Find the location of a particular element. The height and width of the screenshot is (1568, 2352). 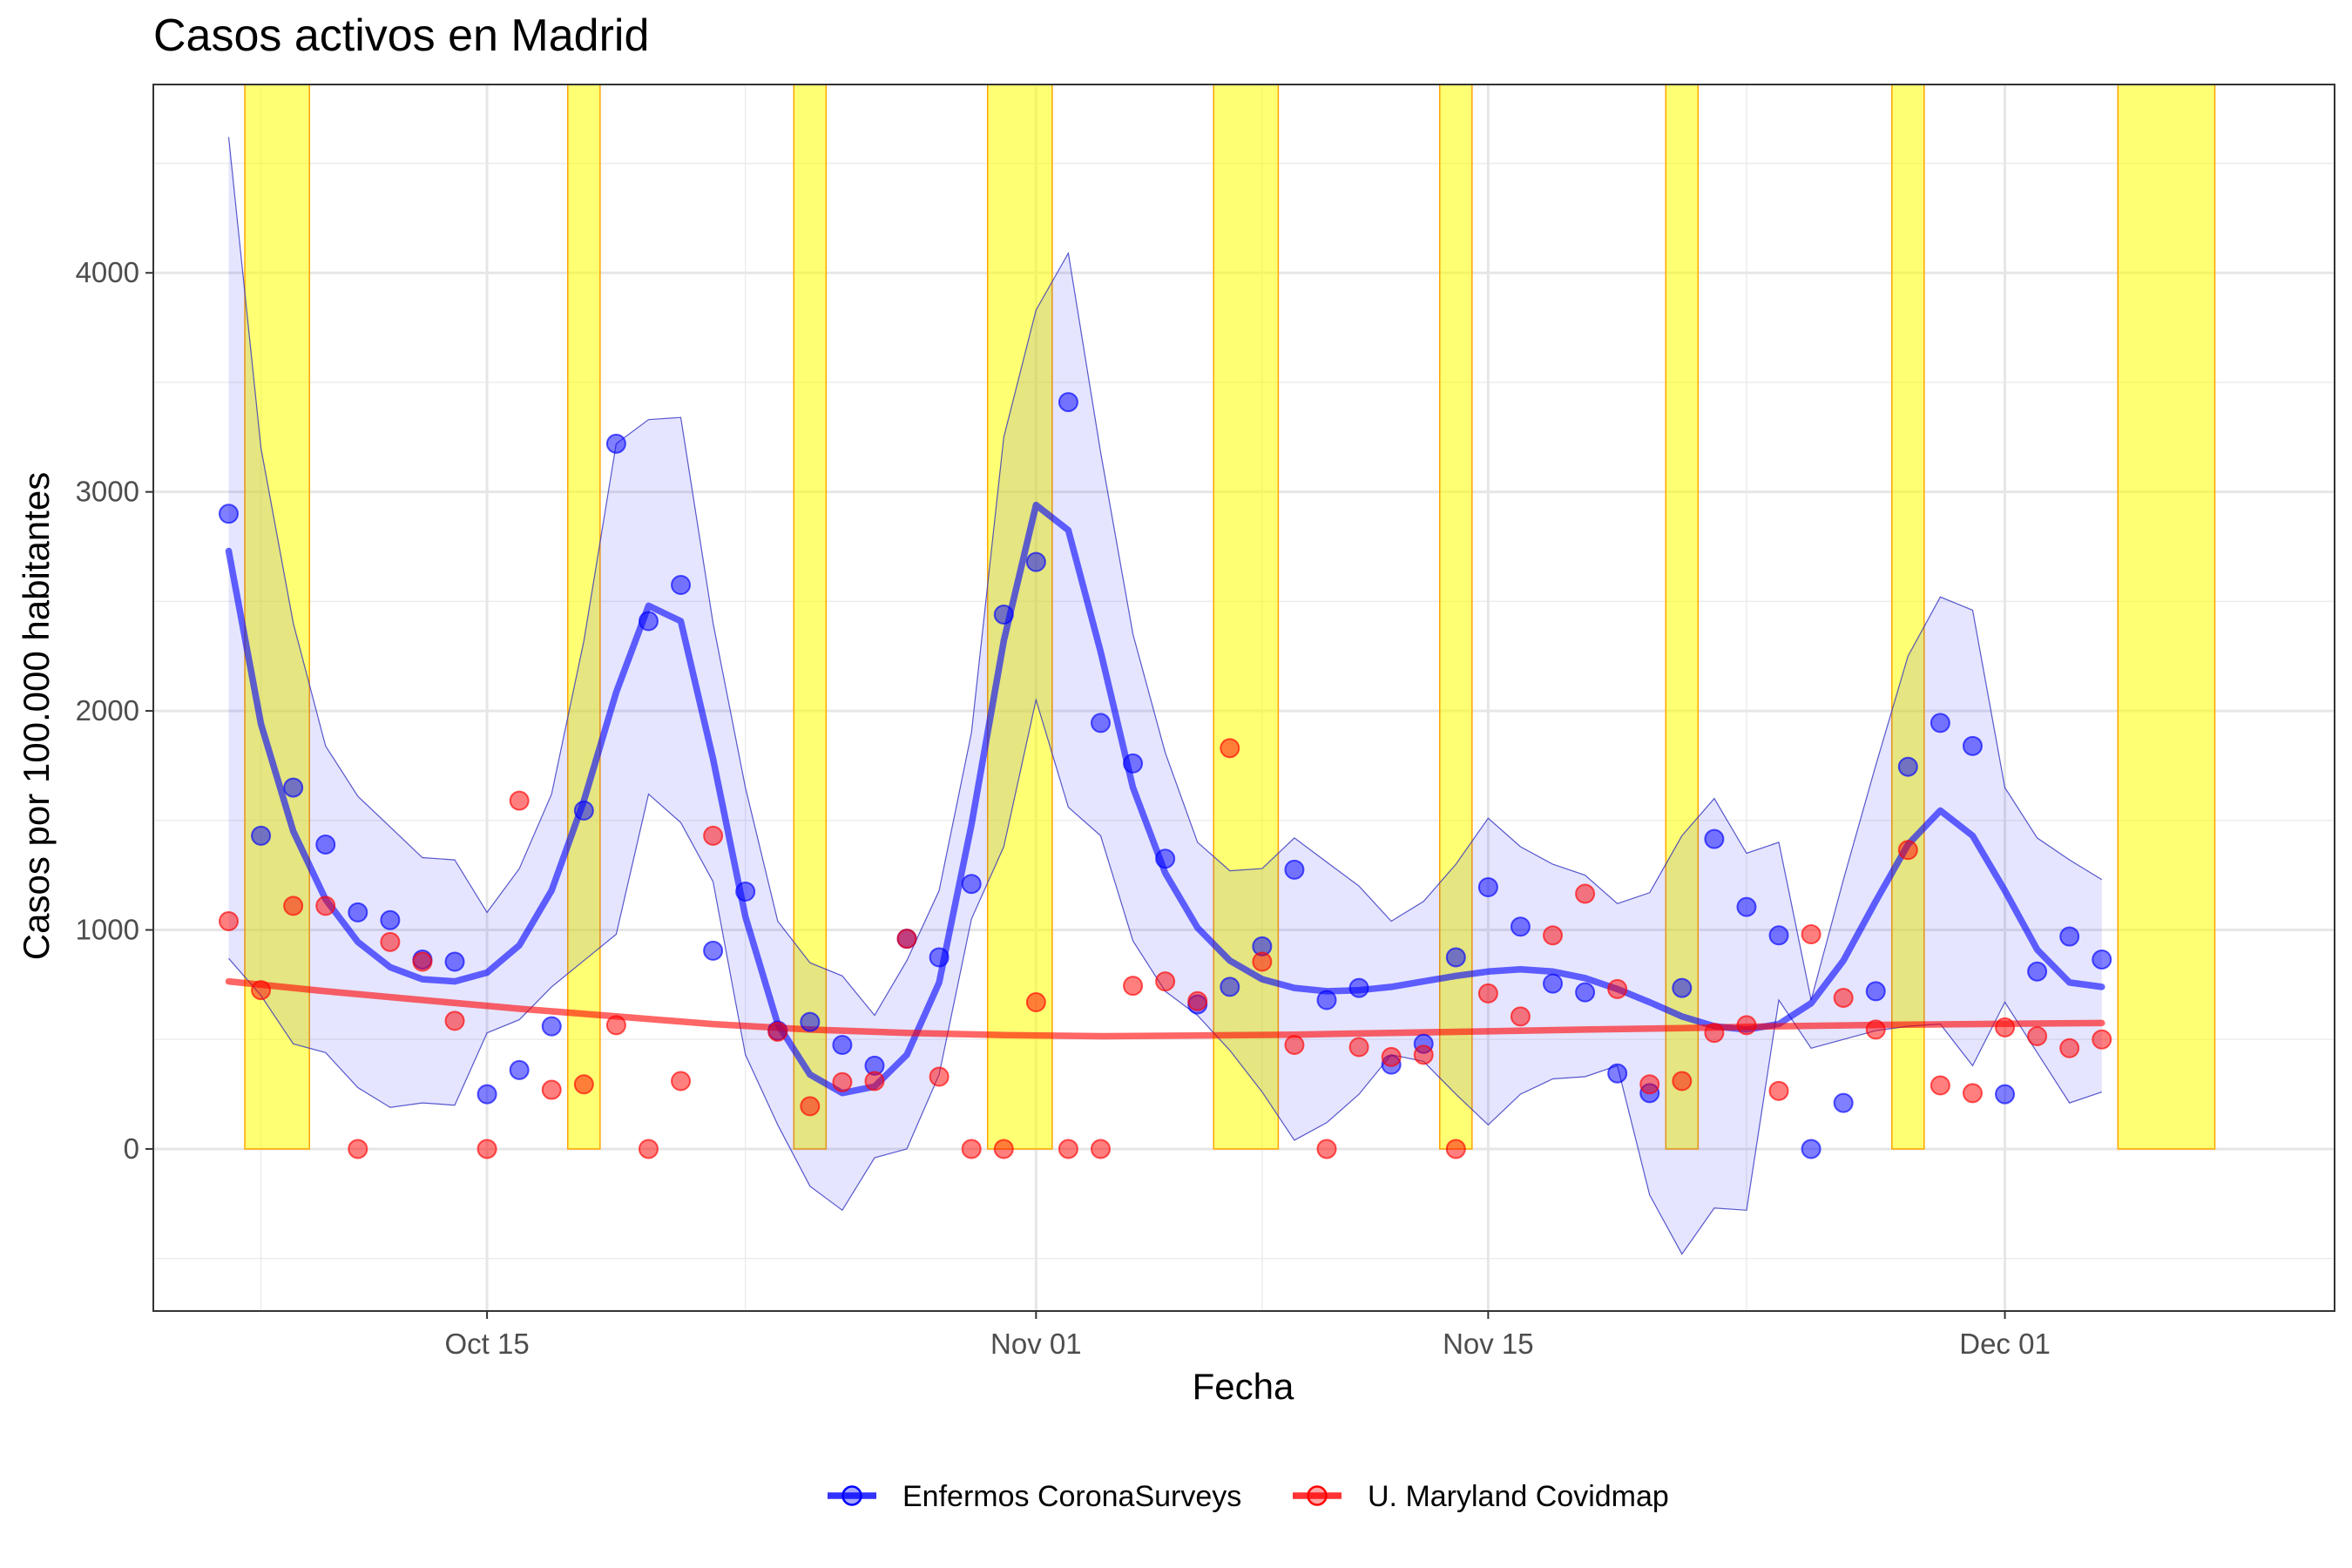

y-tick-label: 3000 is located at coordinates (107, 492).